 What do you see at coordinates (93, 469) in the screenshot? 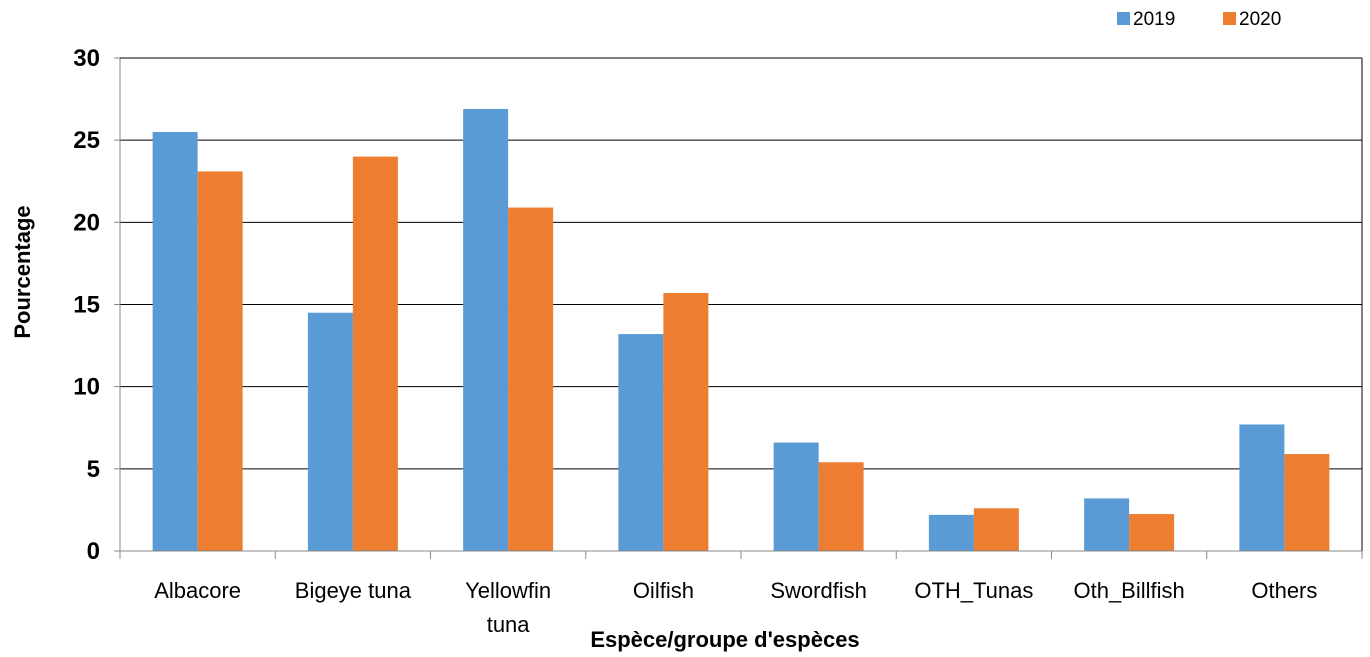
I see `y-tick-label: 5` at bounding box center [93, 469].